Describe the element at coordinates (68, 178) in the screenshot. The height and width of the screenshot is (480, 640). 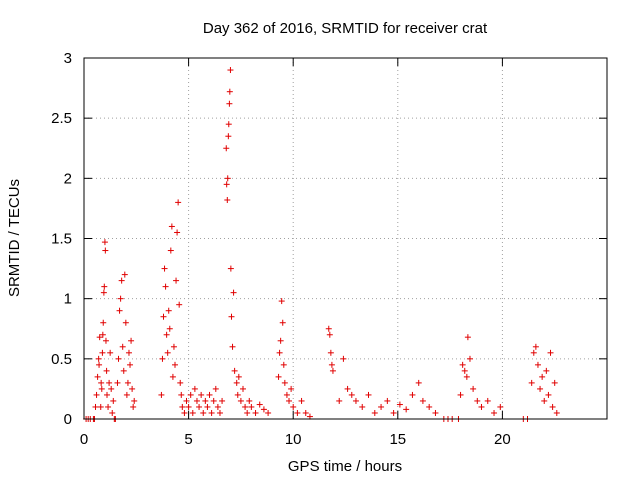
I see `y-tick-label: 2` at that location.